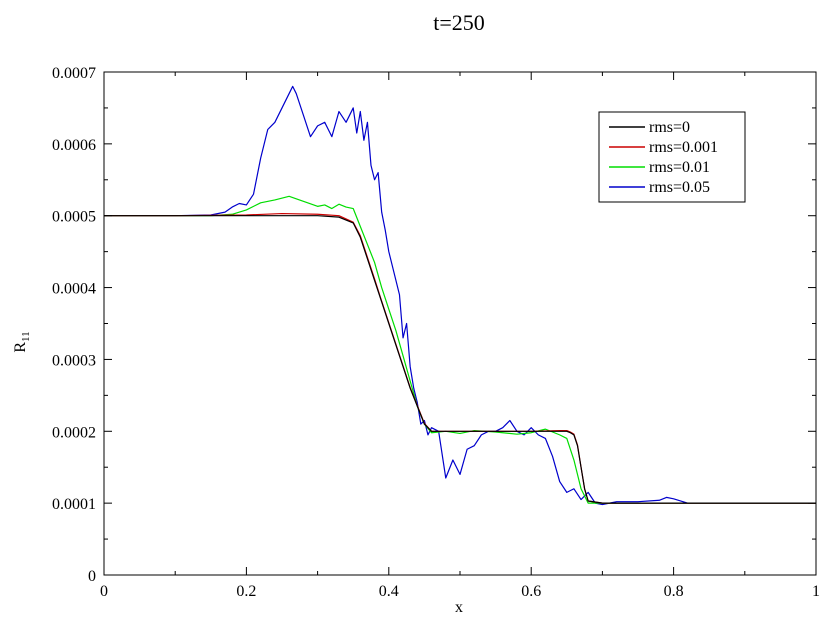  What do you see at coordinates (246, 591) in the screenshot?
I see `x-tick-label: 0.2` at bounding box center [246, 591].